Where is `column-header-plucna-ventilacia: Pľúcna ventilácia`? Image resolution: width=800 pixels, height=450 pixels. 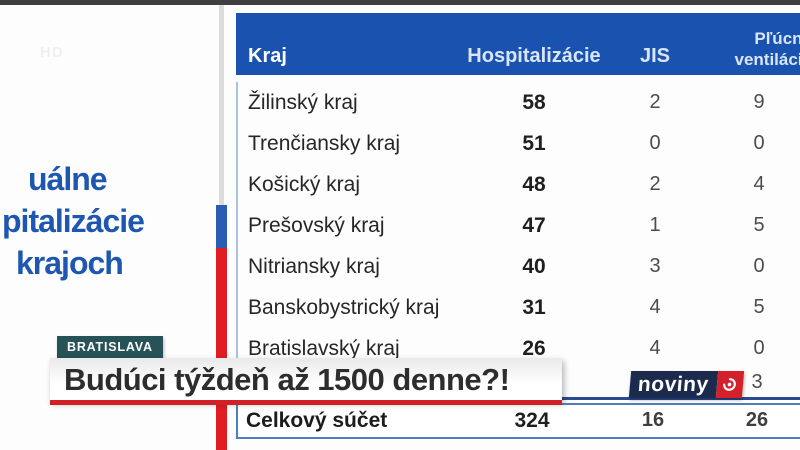
column-header-plucna-ventilacia: Pľúcna ventilácia is located at coordinates (767, 48).